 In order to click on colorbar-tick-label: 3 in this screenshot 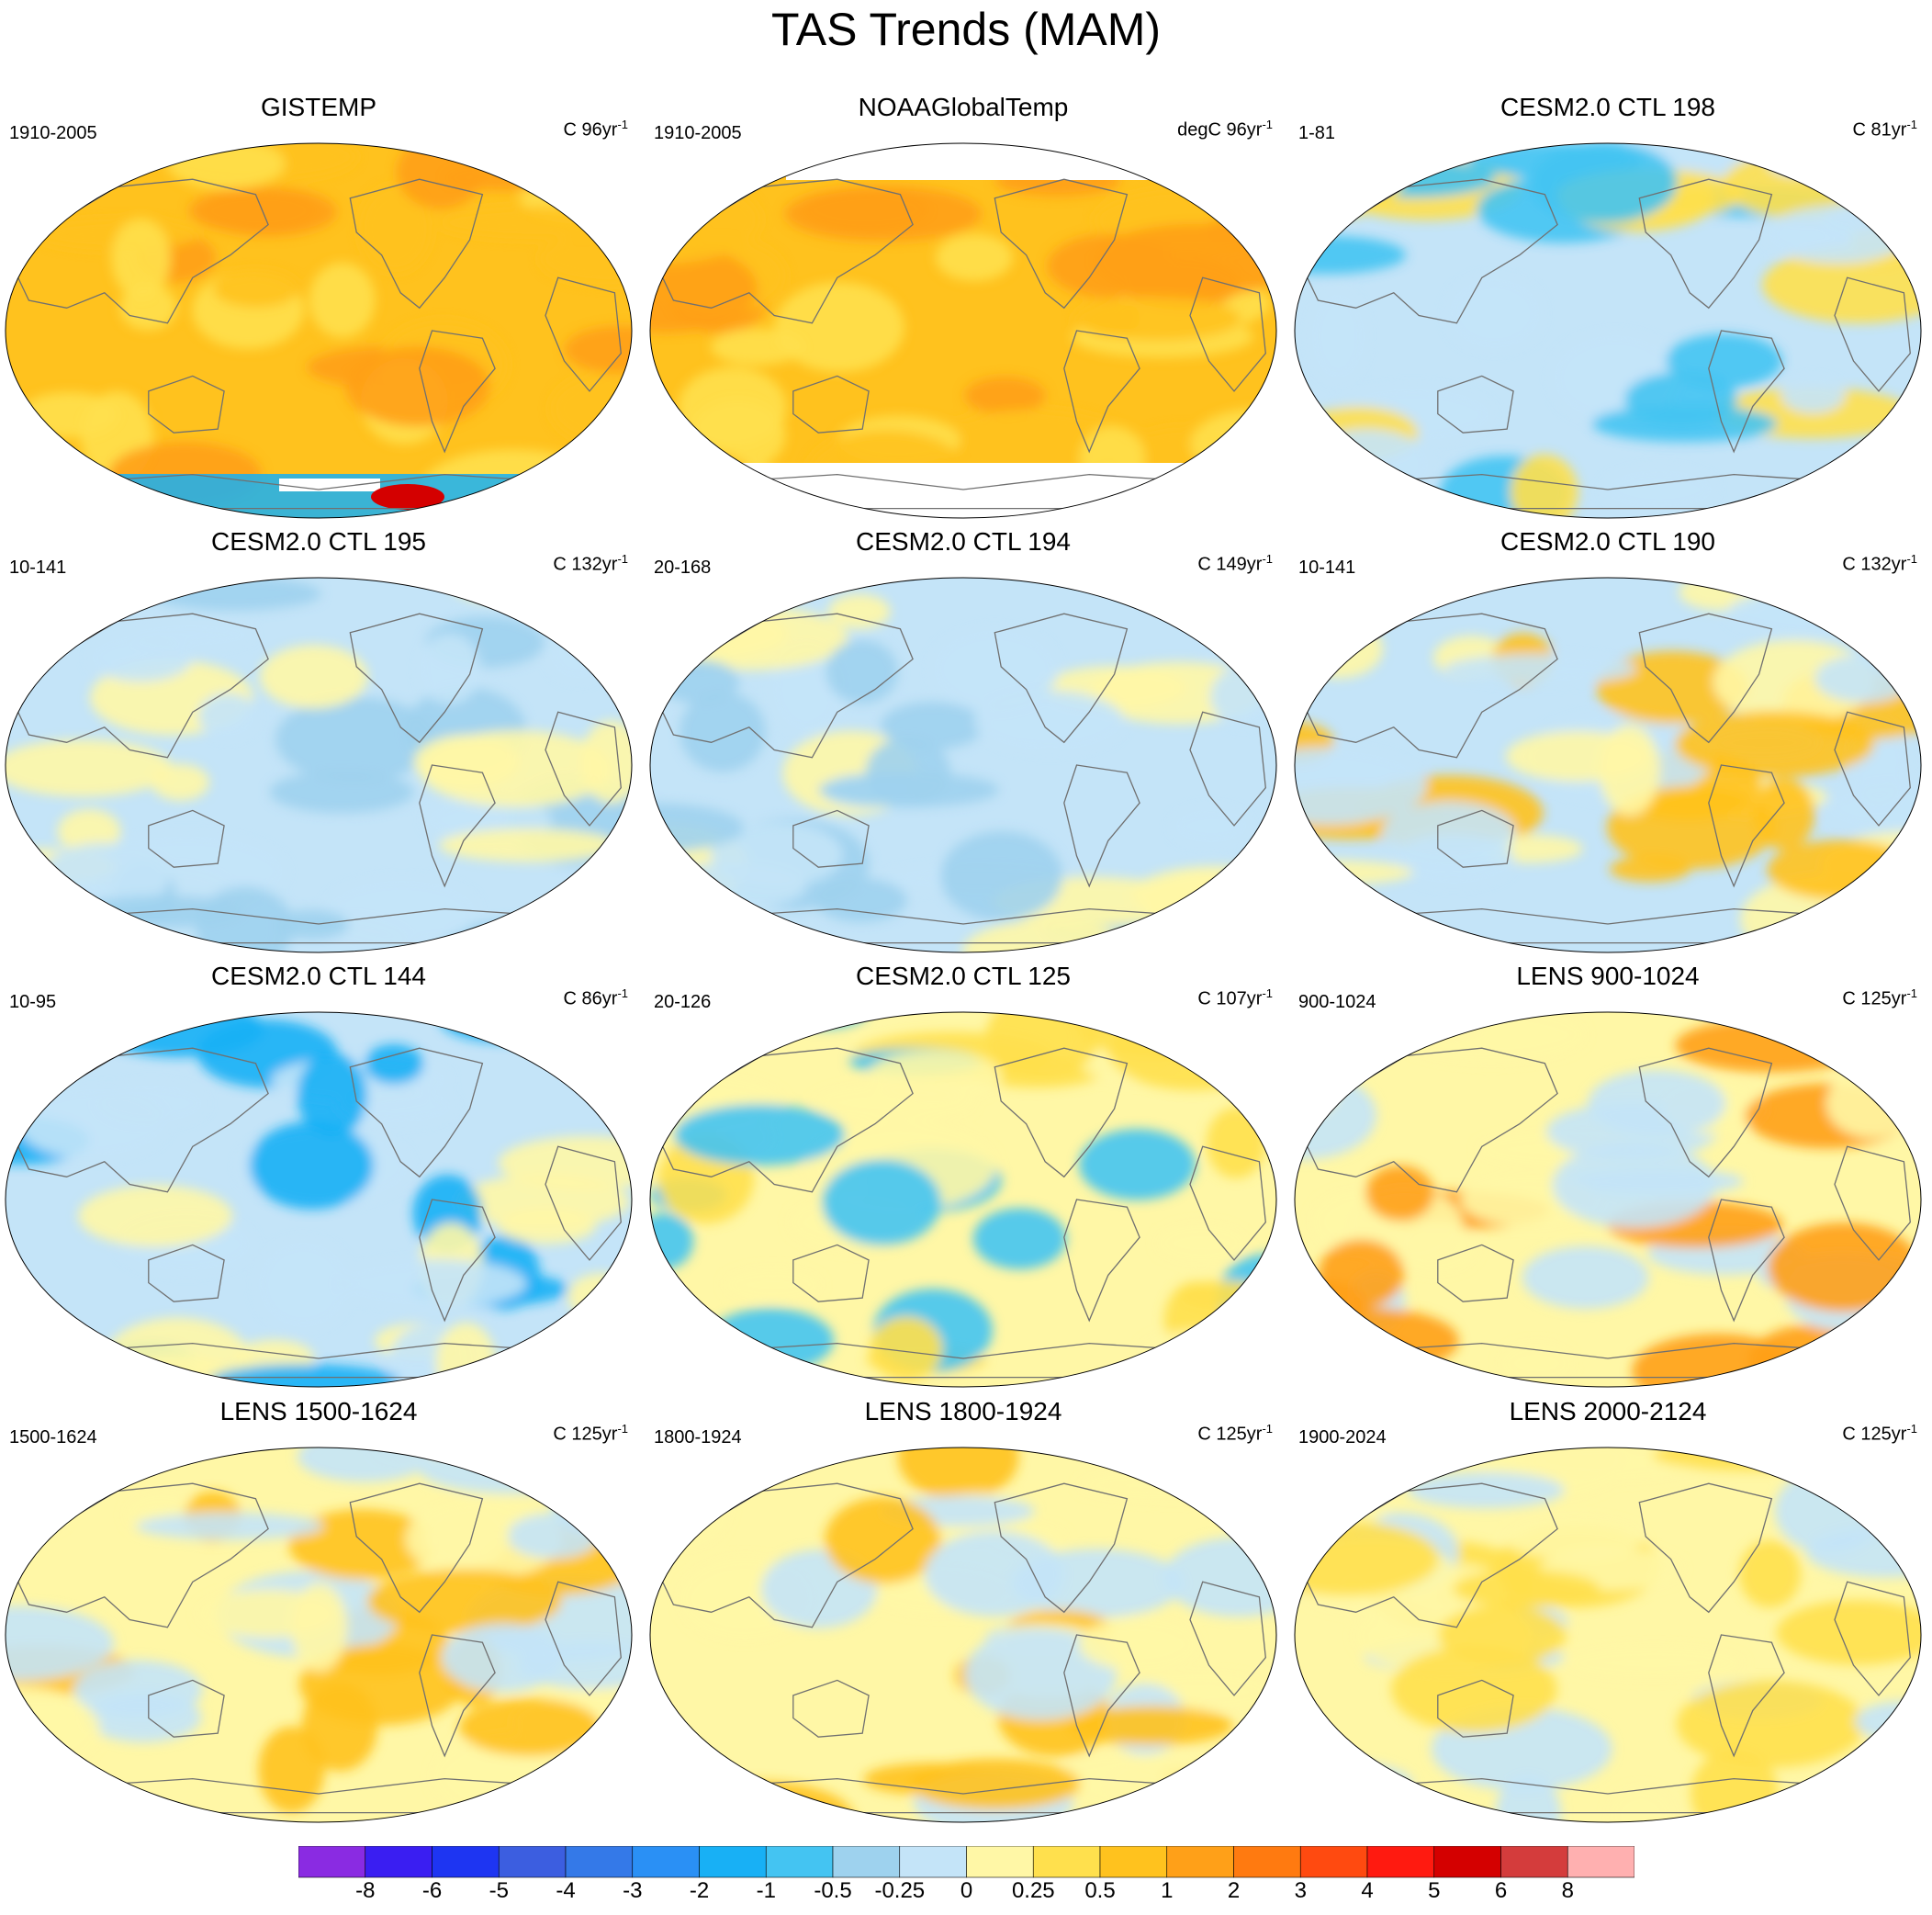, I will do `click(1300, 1890)`.